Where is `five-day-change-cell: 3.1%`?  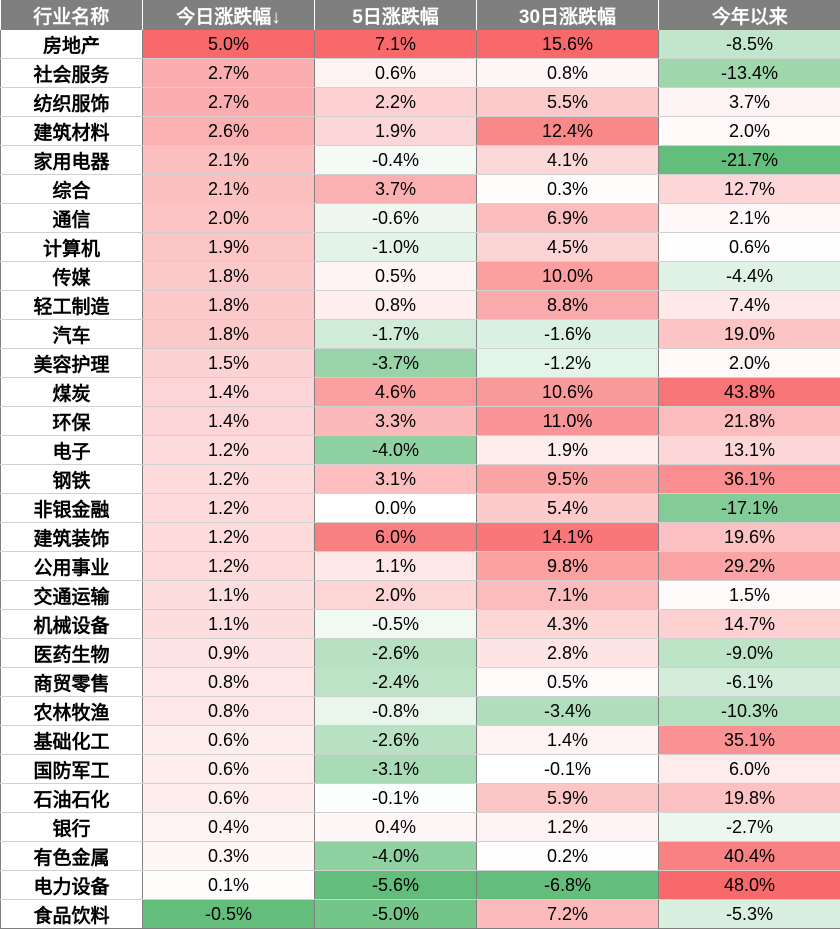
five-day-change-cell: 3.1% is located at coordinates (395, 479).